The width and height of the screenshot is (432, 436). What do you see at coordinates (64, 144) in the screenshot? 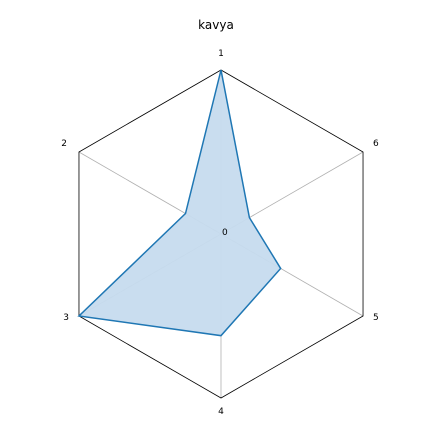
I see `axis-label-2: 2` at bounding box center [64, 144].